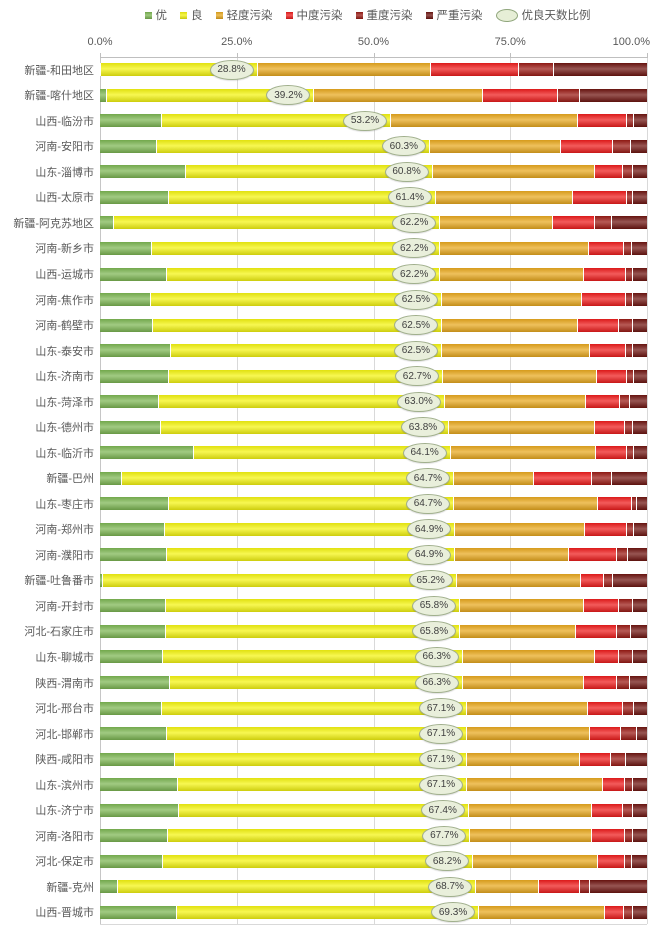  What do you see at coordinates (64, 172) in the screenshot?
I see `category-label: 山东-淄博市` at bounding box center [64, 172].